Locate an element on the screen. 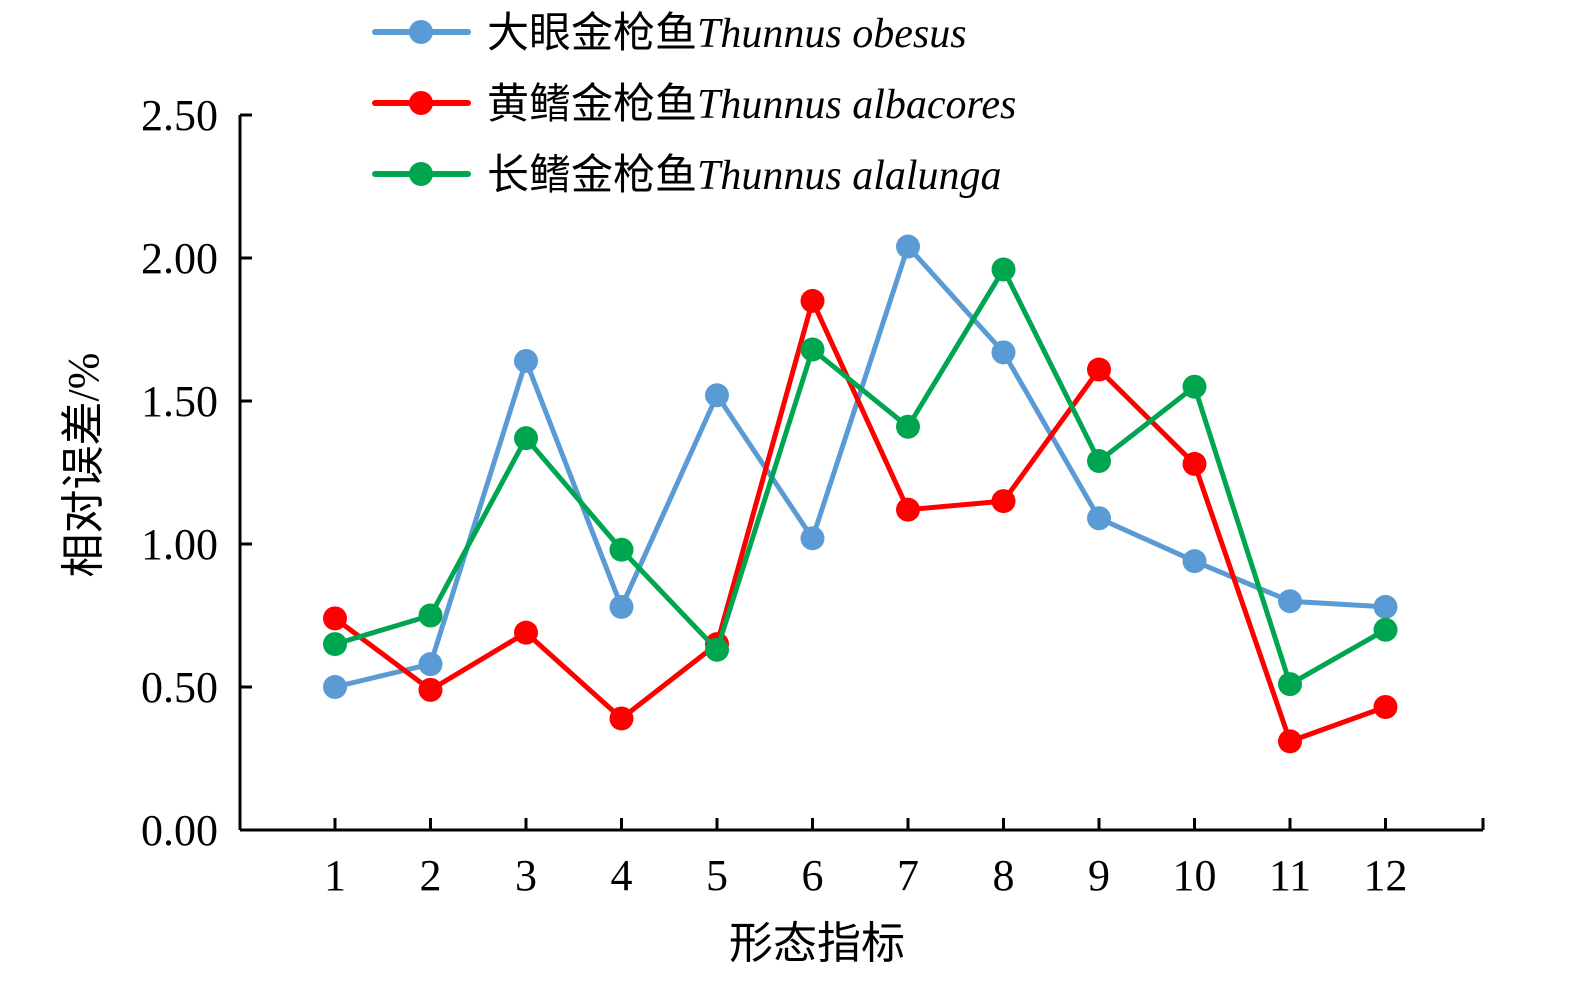 Image resolution: width=1575 pixels, height=983 pixels. legend-label-latin: Thunnus obesus is located at coordinates (832, 34).